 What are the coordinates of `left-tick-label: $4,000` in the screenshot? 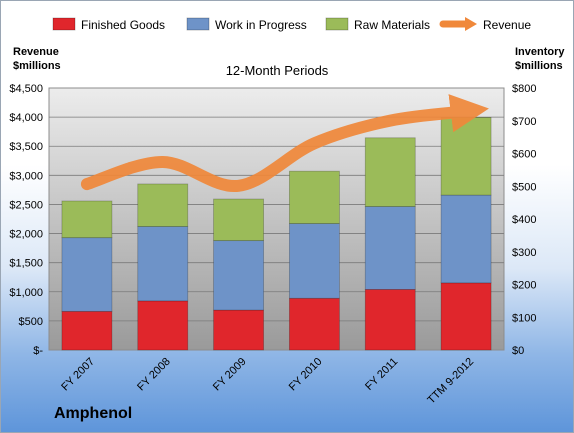 It's located at (26, 118).